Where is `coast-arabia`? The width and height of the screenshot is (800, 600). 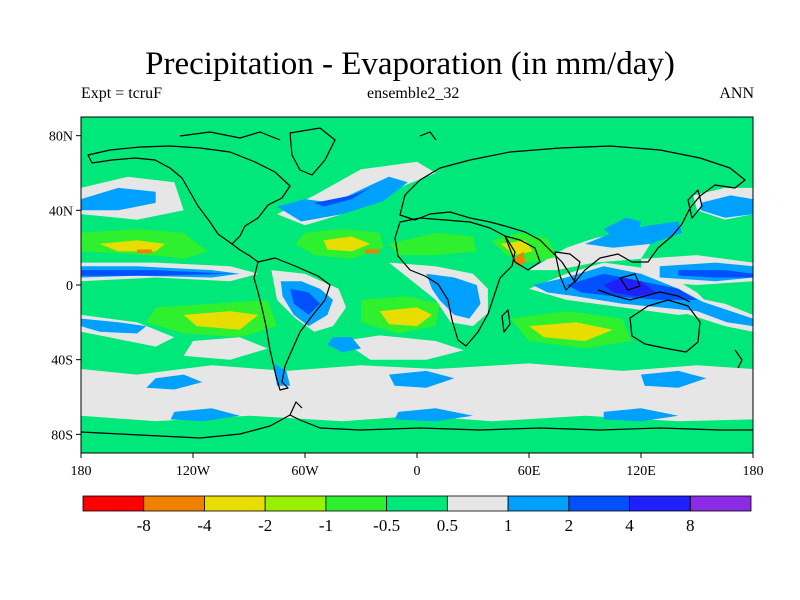 coast-arabia is located at coordinates (522, 253).